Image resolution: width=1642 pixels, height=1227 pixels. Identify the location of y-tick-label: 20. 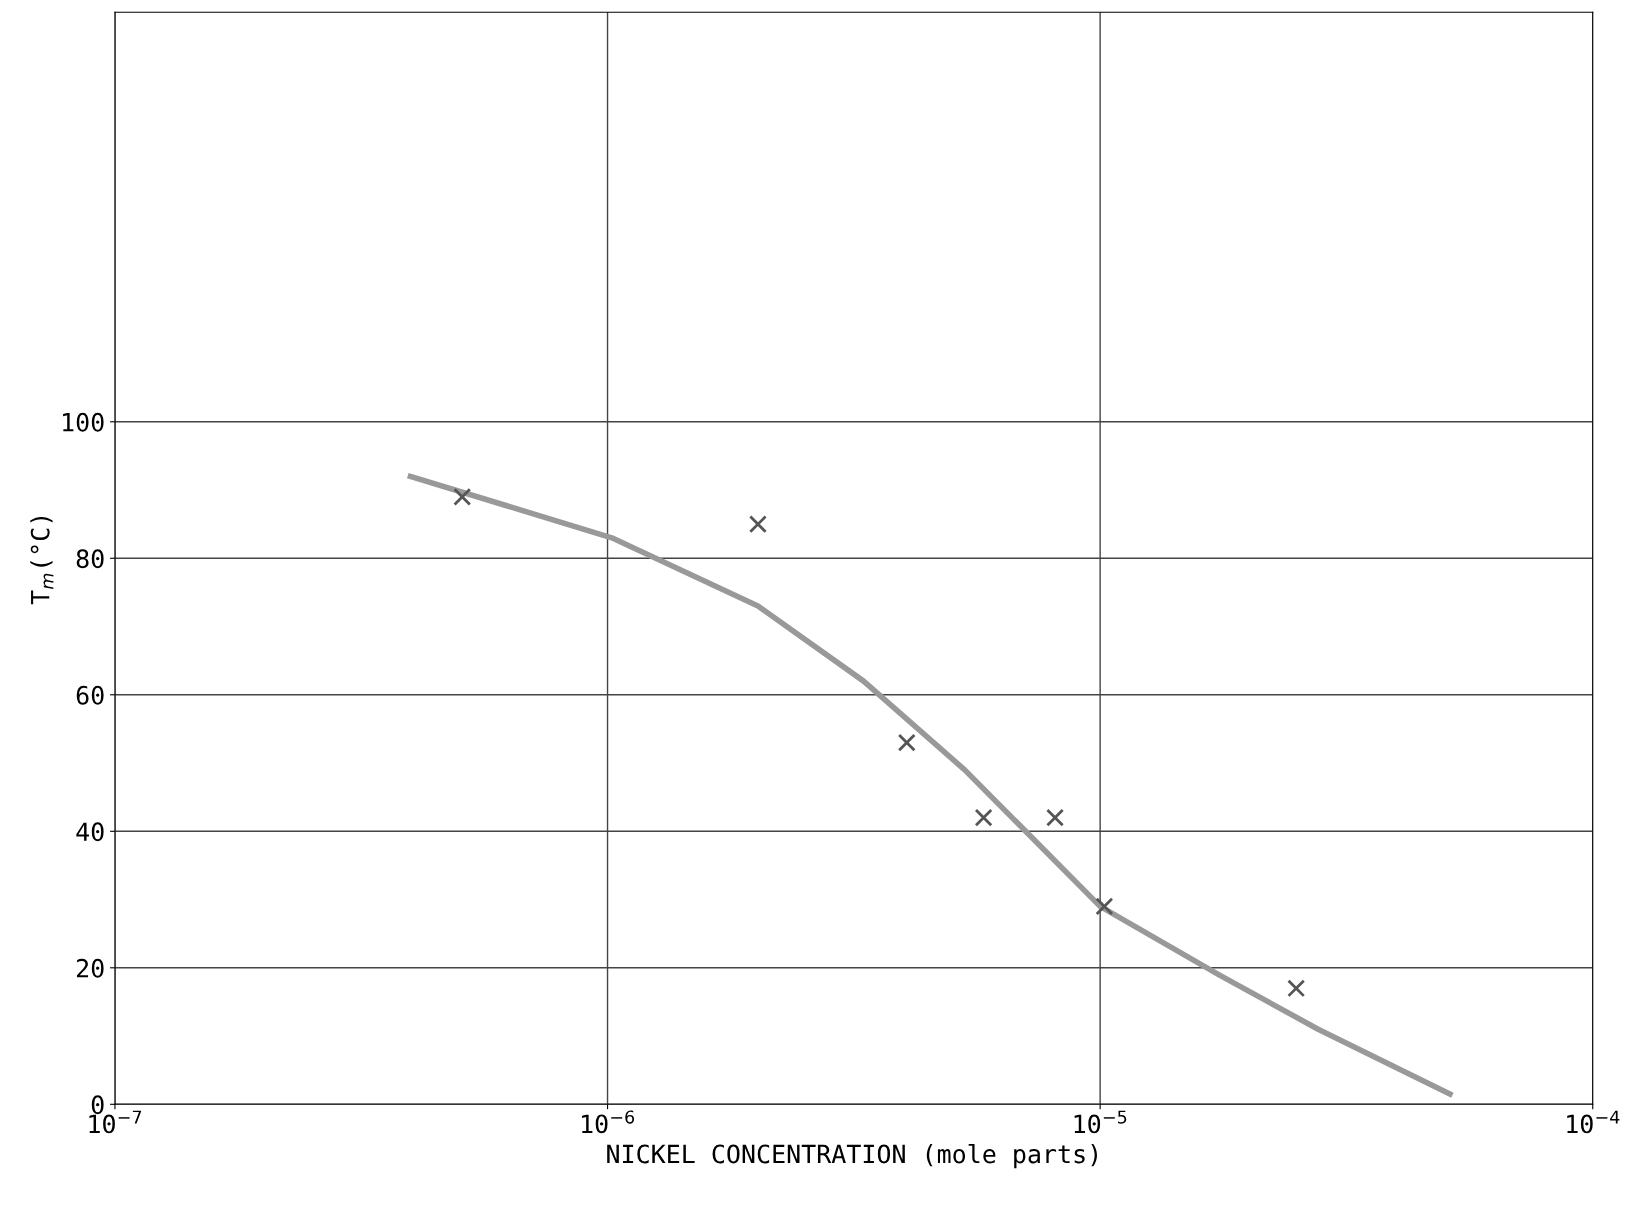
(90, 968).